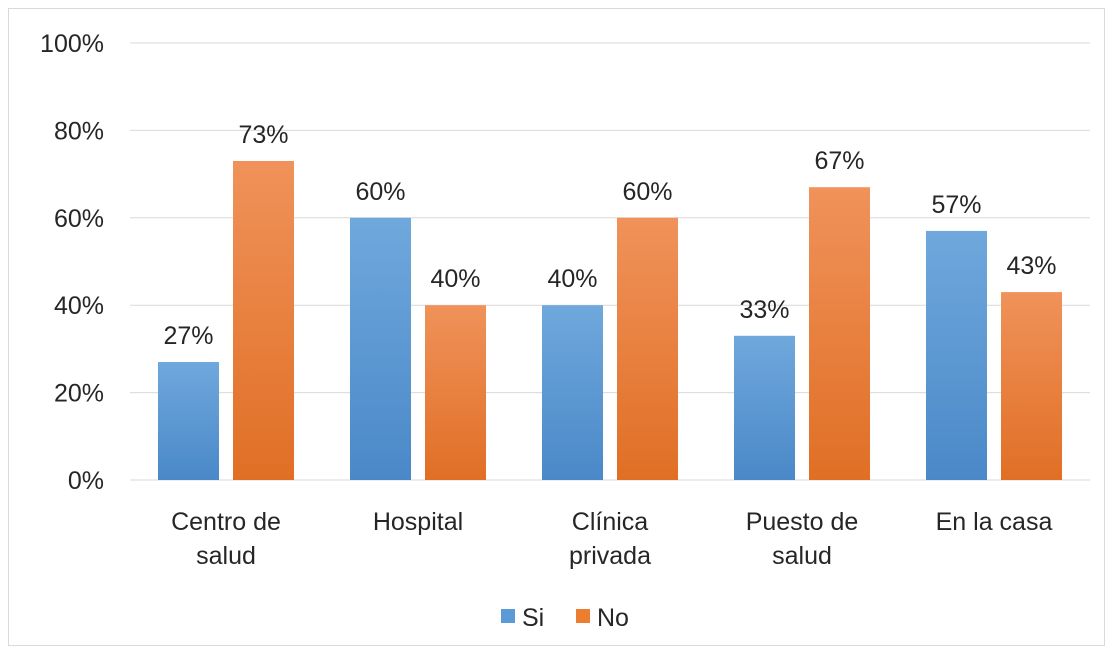 This screenshot has height=654, width=1114. I want to click on category-label: Centro de, so click(226, 522).